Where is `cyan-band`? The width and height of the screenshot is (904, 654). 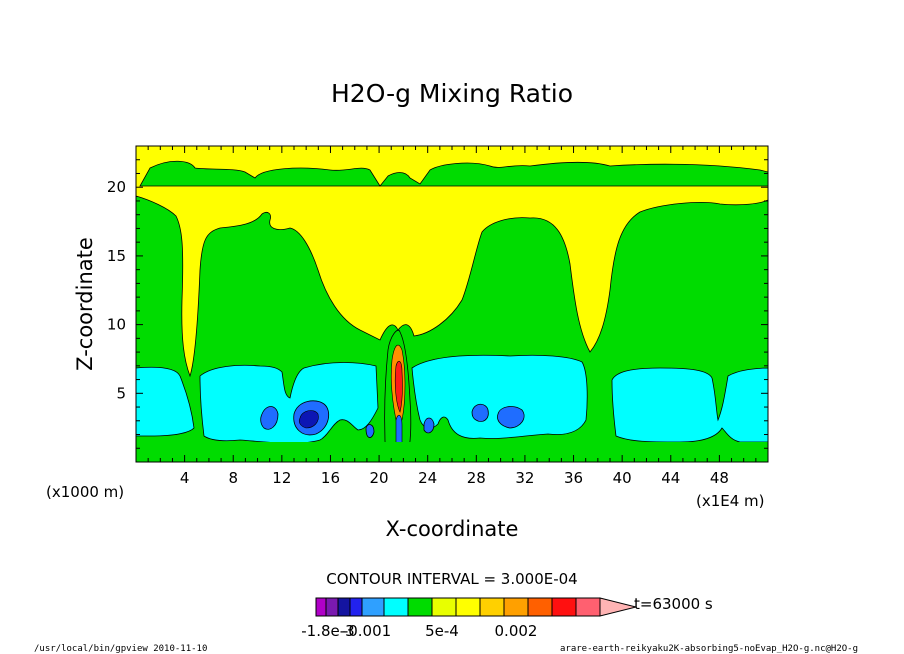 cyan-band is located at coordinates (165, 401).